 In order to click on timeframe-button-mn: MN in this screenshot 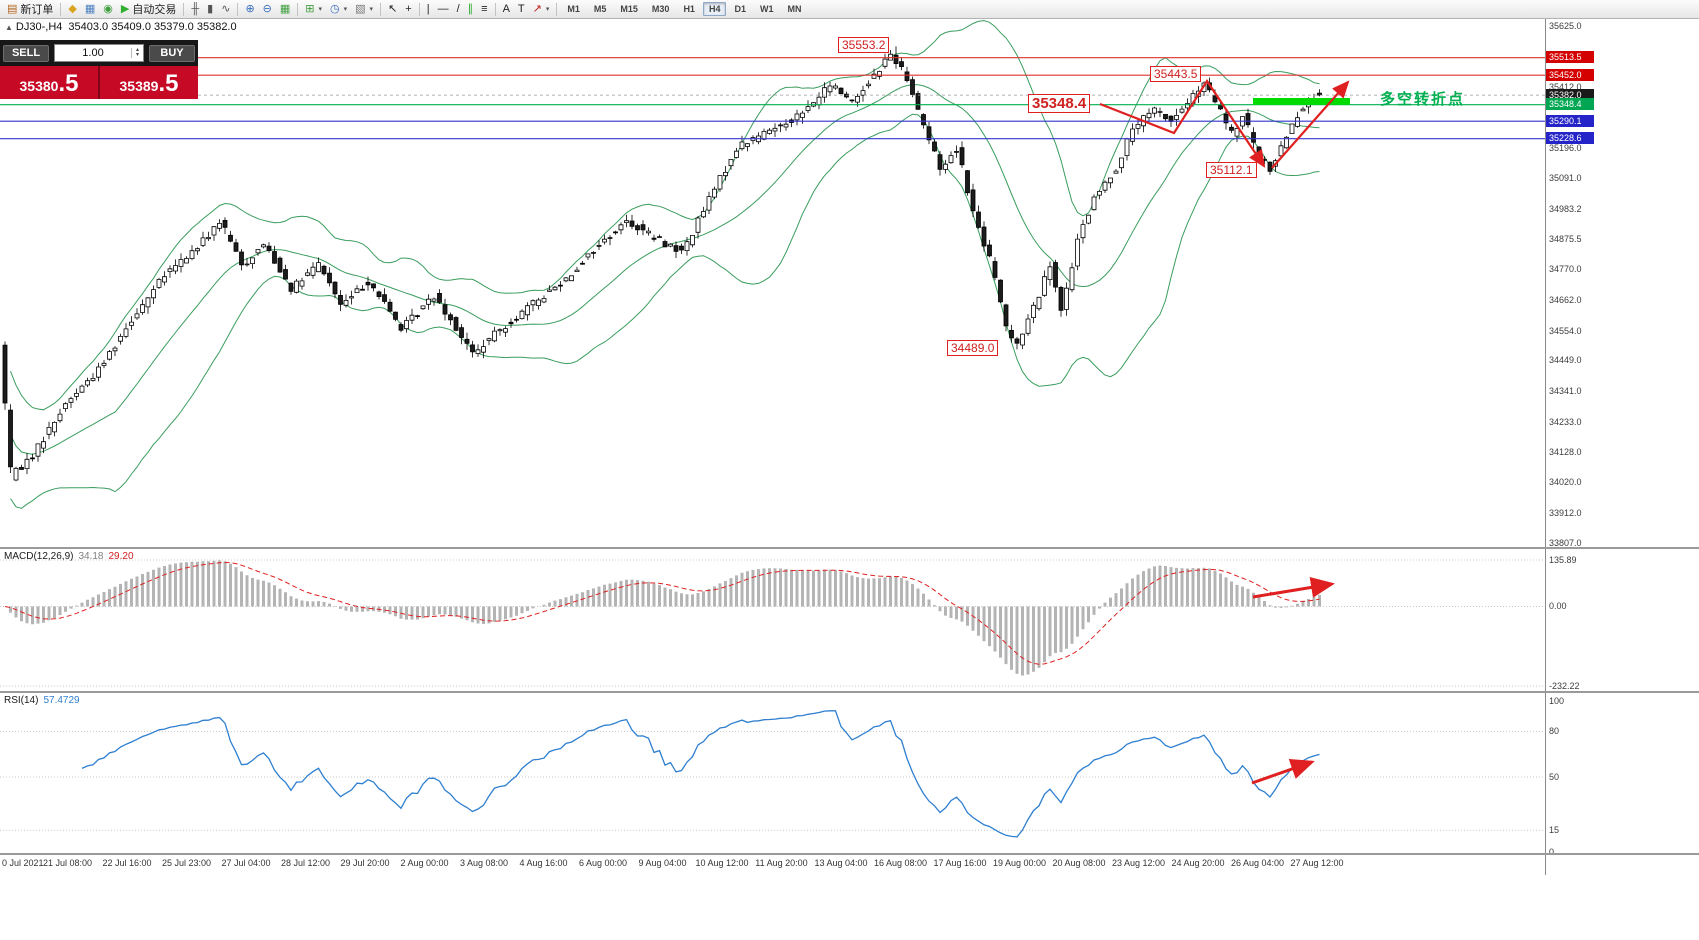, I will do `click(794, 9)`.